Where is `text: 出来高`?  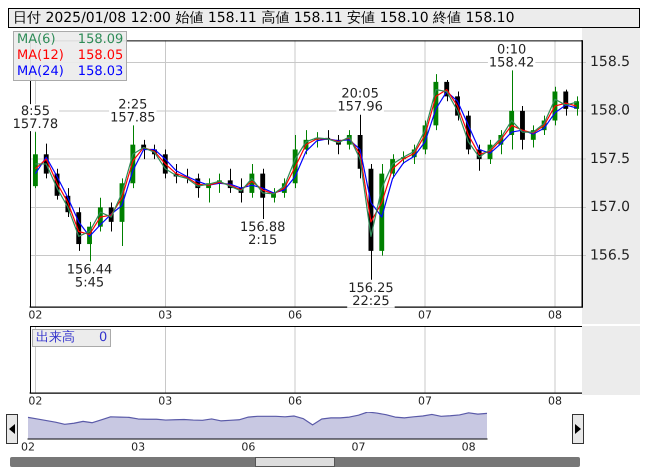
text: 出来高 is located at coordinates (55, 338).